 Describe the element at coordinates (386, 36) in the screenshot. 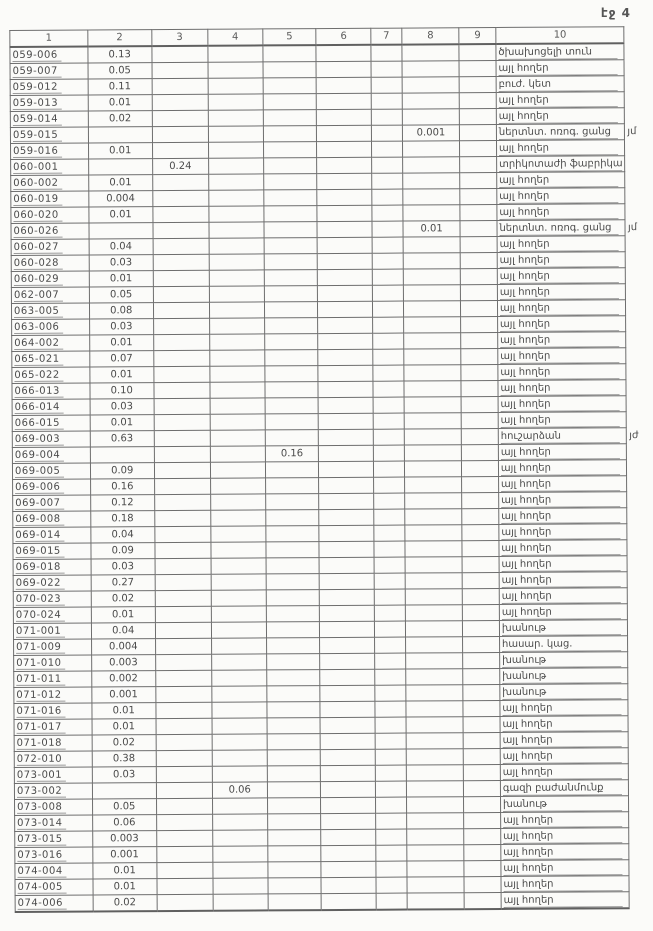

I see `col-header-7: 7` at that location.